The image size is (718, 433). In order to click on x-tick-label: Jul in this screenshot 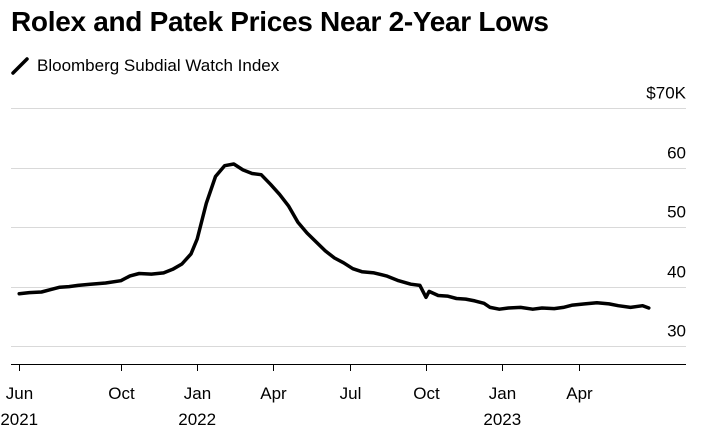, I will do `click(351, 393)`.